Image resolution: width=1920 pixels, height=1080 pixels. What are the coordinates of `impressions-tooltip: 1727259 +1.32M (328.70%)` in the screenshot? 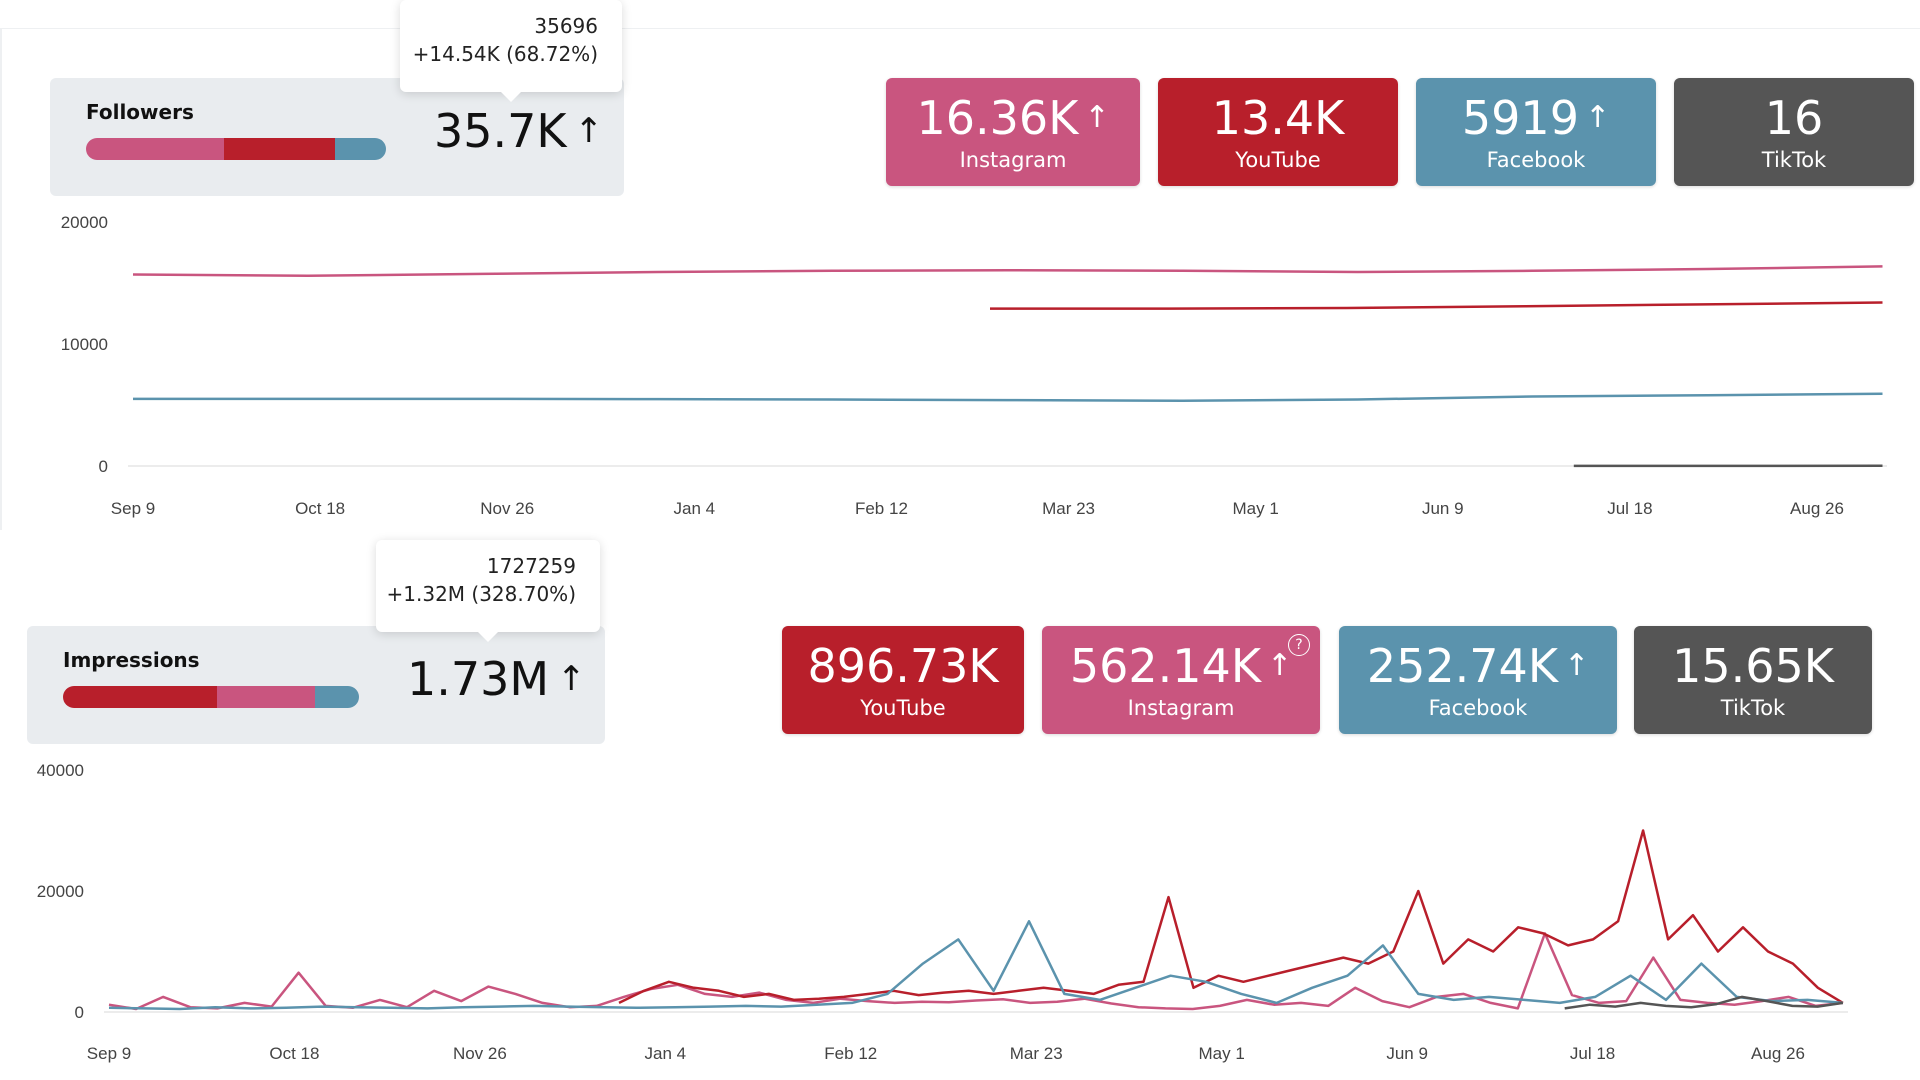 It's located at (488, 591).